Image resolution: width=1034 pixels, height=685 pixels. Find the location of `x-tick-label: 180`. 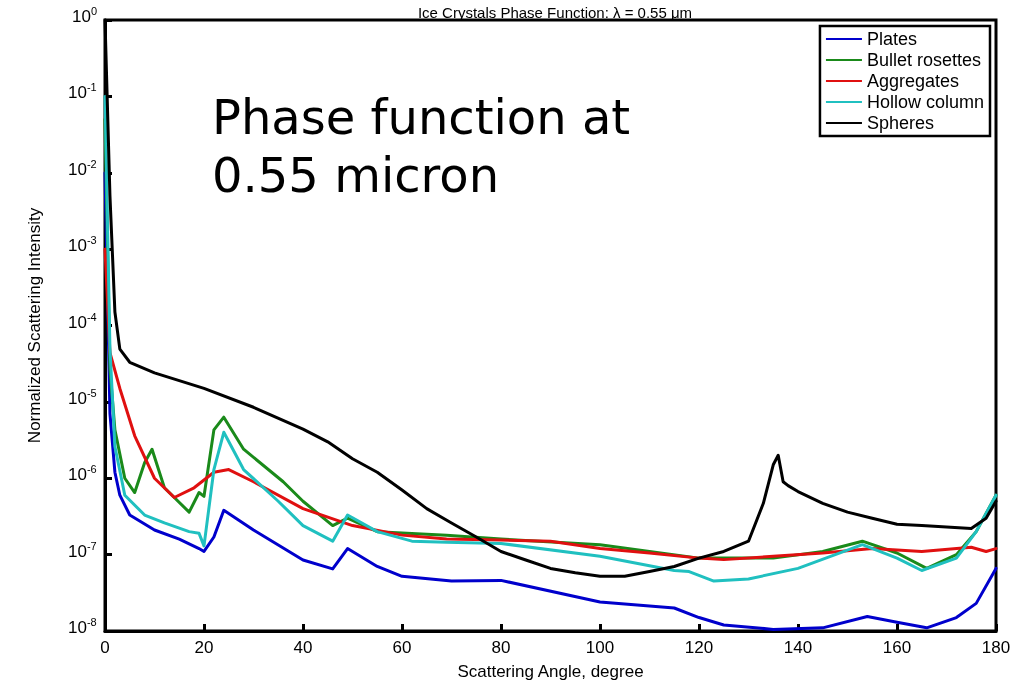

x-tick-label: 180 is located at coordinates (996, 647).